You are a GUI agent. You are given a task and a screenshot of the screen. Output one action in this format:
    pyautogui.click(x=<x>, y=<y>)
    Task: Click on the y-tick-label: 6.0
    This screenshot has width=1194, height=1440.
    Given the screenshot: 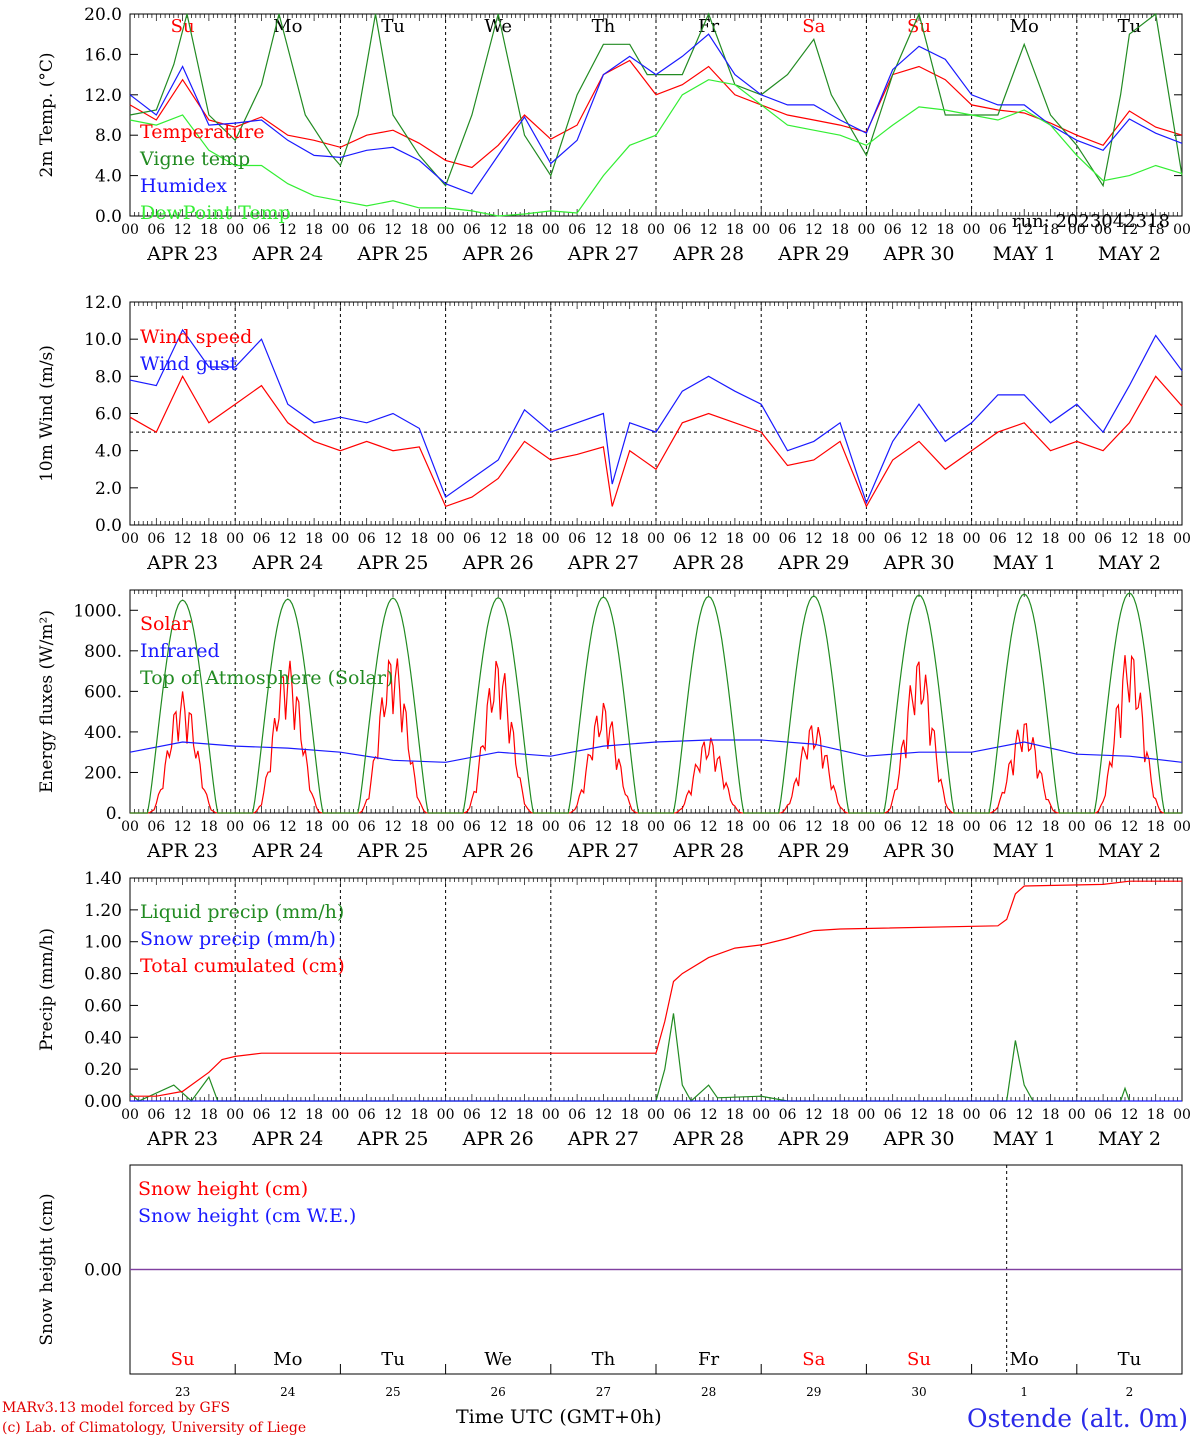 What is the action you would take?
    pyautogui.click(x=108, y=415)
    